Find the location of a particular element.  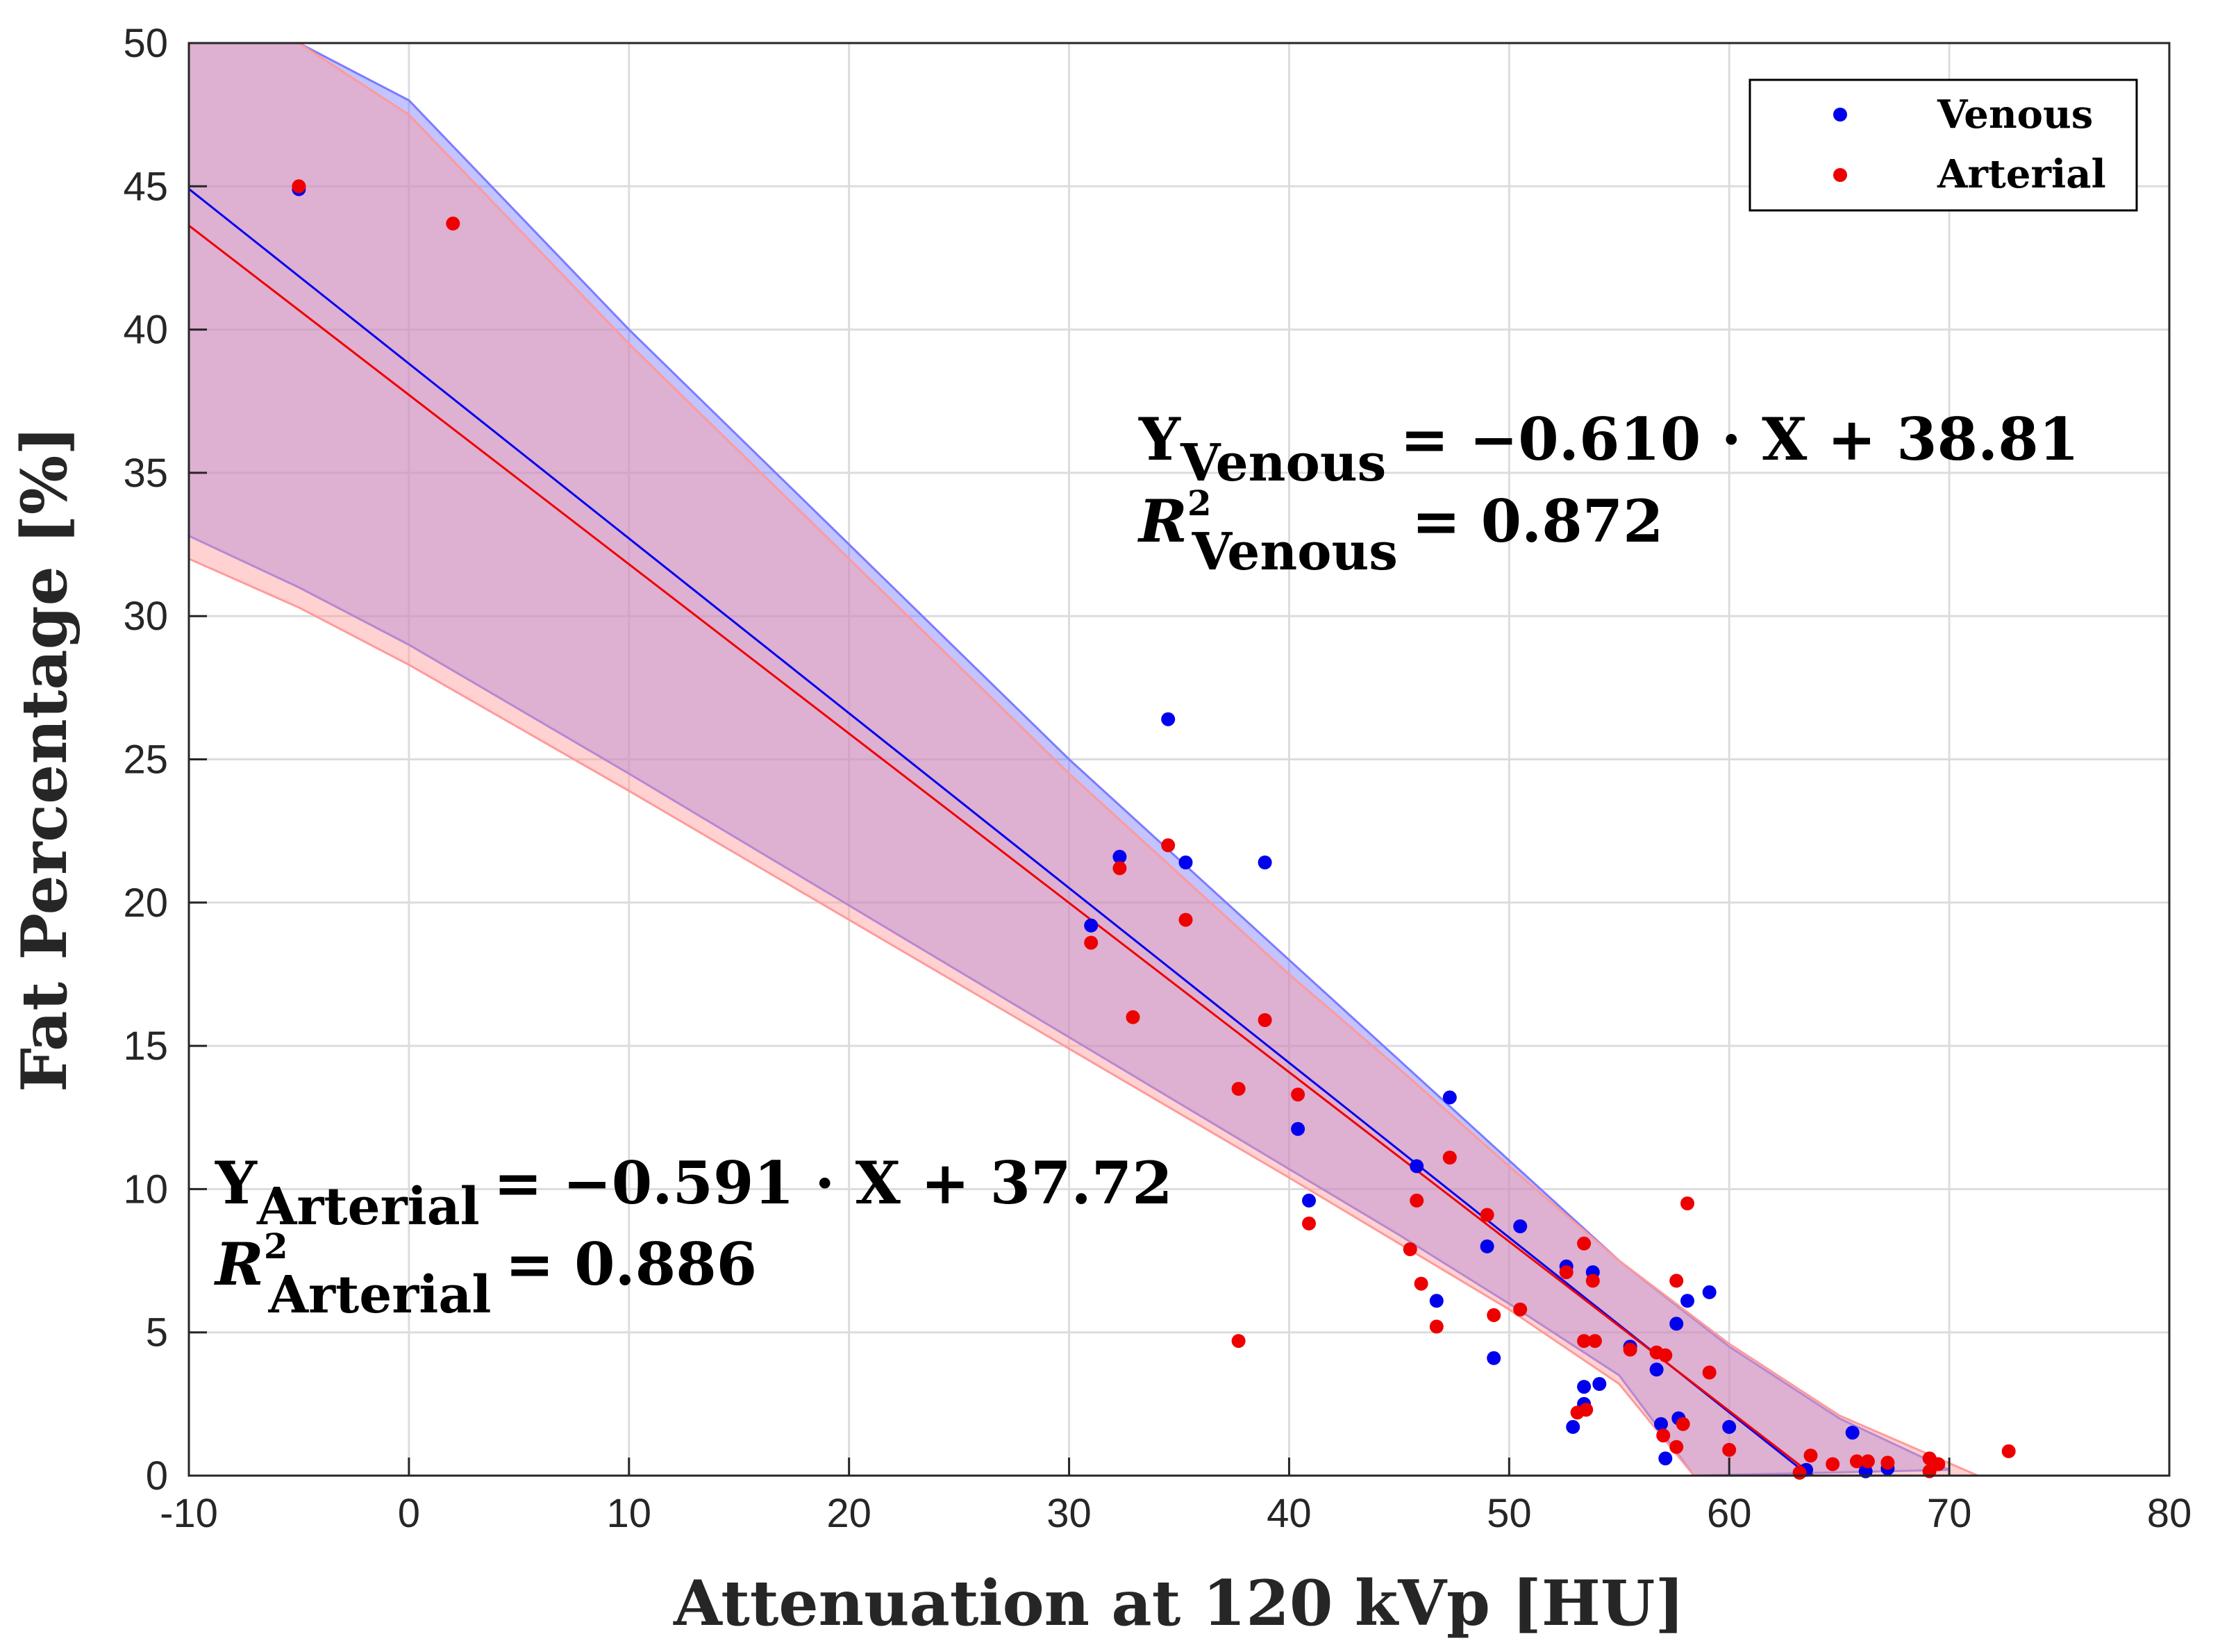

arterial-eq-sub: Arterial is located at coordinates (368, 1207).